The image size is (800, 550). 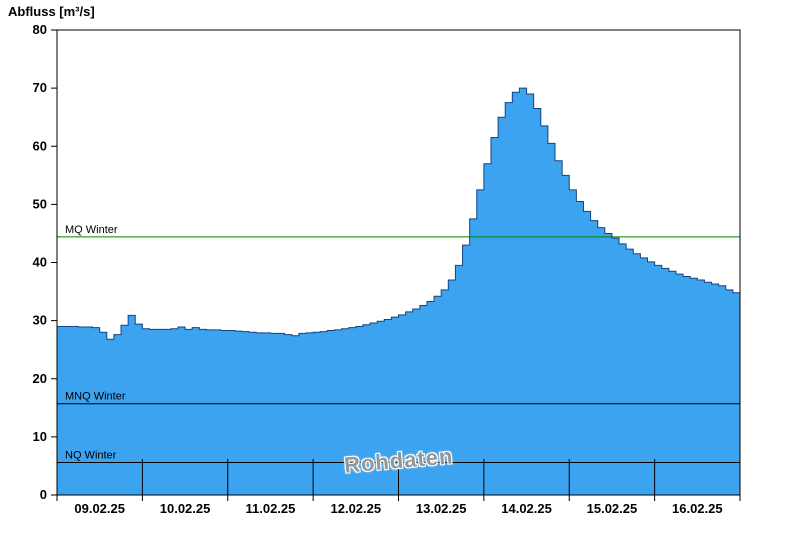 I want to click on x-axis-date-label: 15.02.25, so click(x=612, y=508).